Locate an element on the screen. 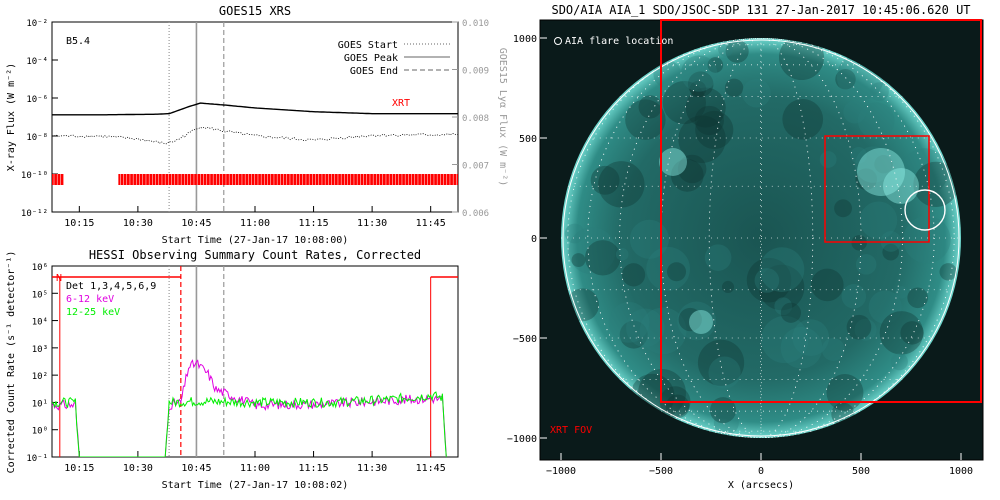 This screenshot has height=500, width=1000. aia-y-tick-label: 0 is located at coordinates (534, 239).